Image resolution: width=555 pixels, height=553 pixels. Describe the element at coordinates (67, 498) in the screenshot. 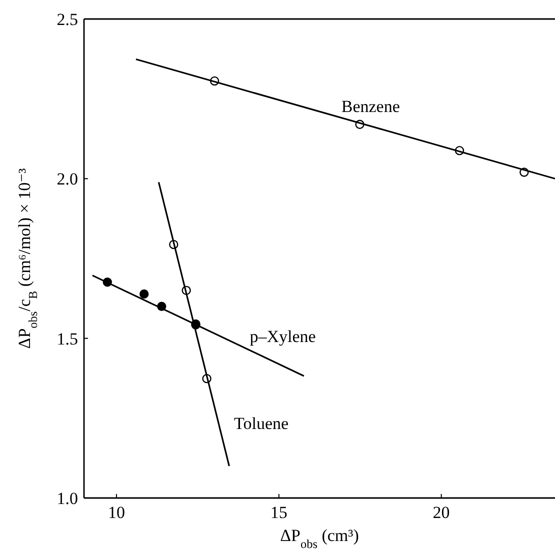

I see `y-tick-label: 1.0` at that location.